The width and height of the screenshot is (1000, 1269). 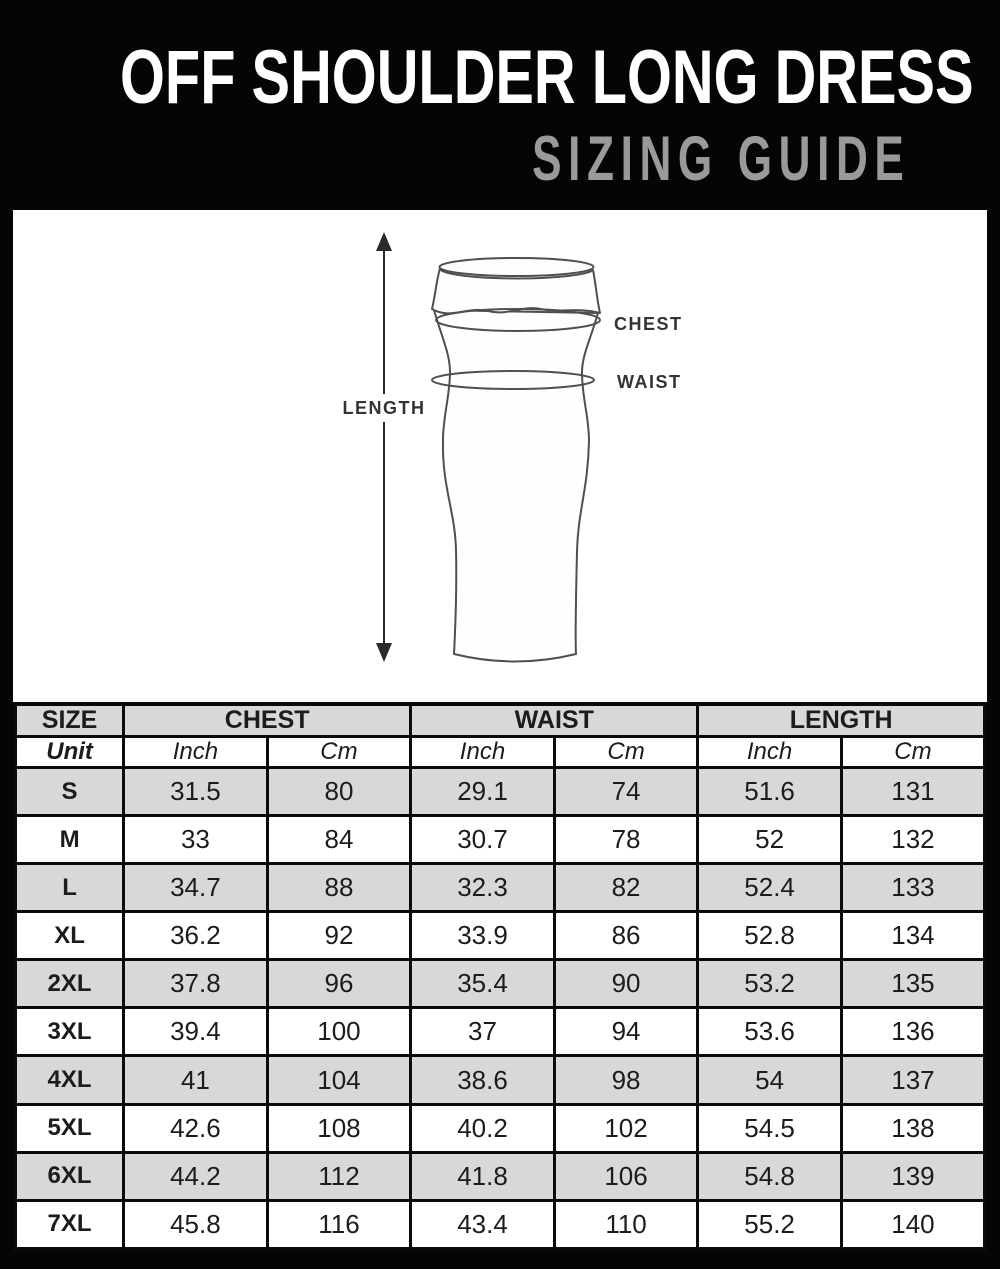 What do you see at coordinates (69, 720) in the screenshot?
I see `column-header-size: SIZE` at bounding box center [69, 720].